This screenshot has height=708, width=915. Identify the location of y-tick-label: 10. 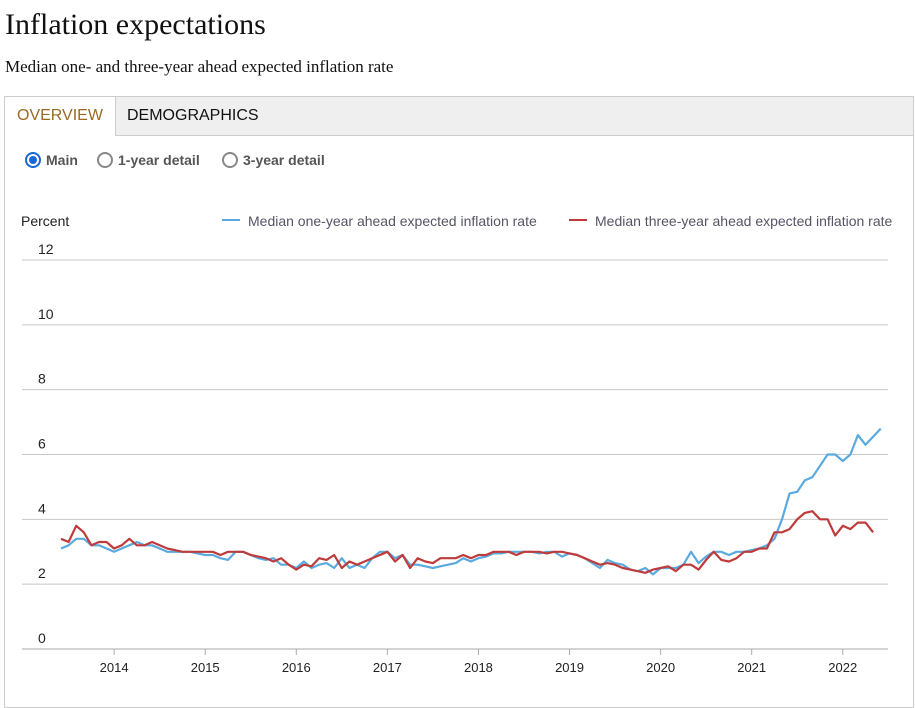
(46, 314).